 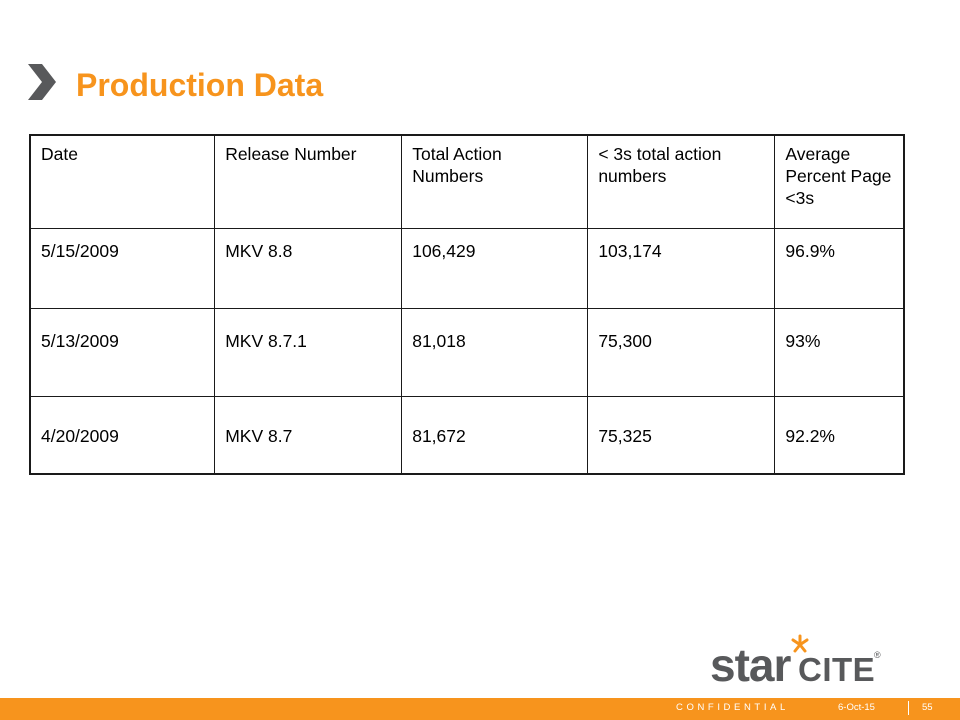 What do you see at coordinates (681, 352) in the screenshot?
I see `cell-under-3s-actions: 75,300` at bounding box center [681, 352].